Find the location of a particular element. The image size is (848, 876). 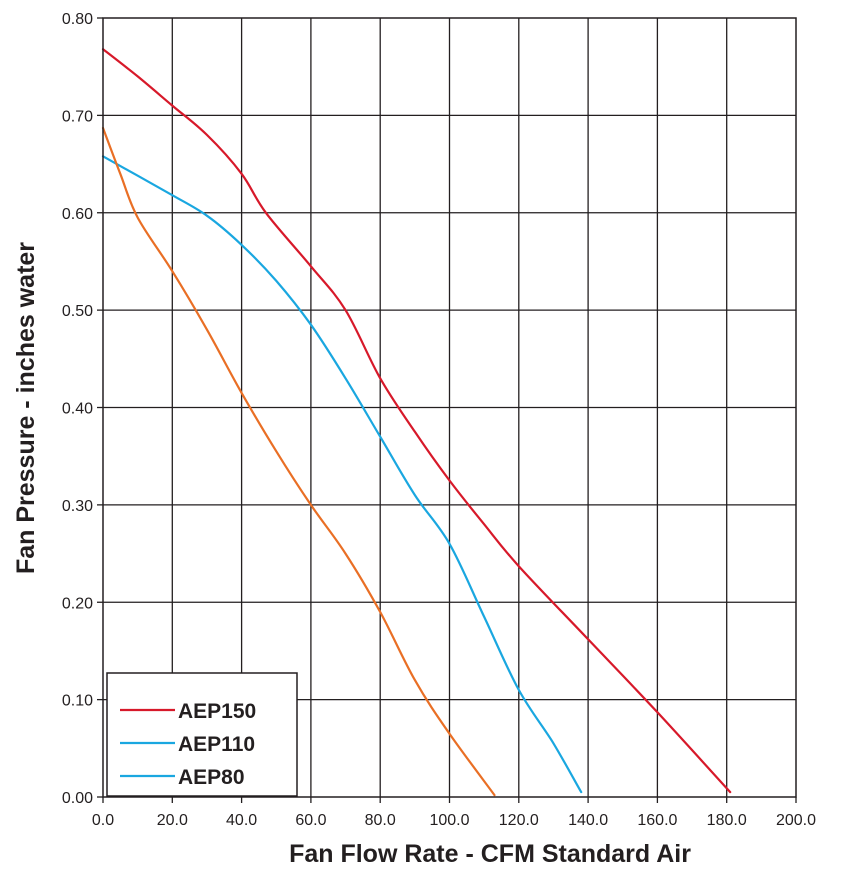

y-tick-label: 0.50 is located at coordinates (77, 311).